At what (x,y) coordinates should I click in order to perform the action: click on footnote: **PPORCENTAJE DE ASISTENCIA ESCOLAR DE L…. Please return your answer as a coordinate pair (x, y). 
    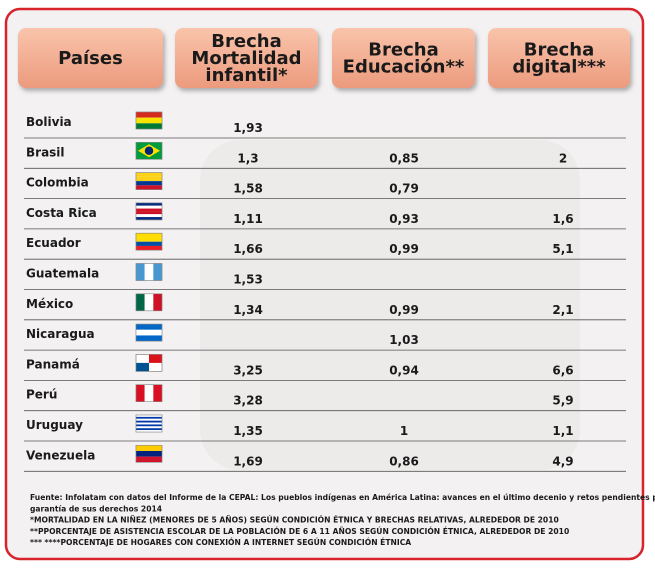
    Looking at the image, I should click on (299, 531).